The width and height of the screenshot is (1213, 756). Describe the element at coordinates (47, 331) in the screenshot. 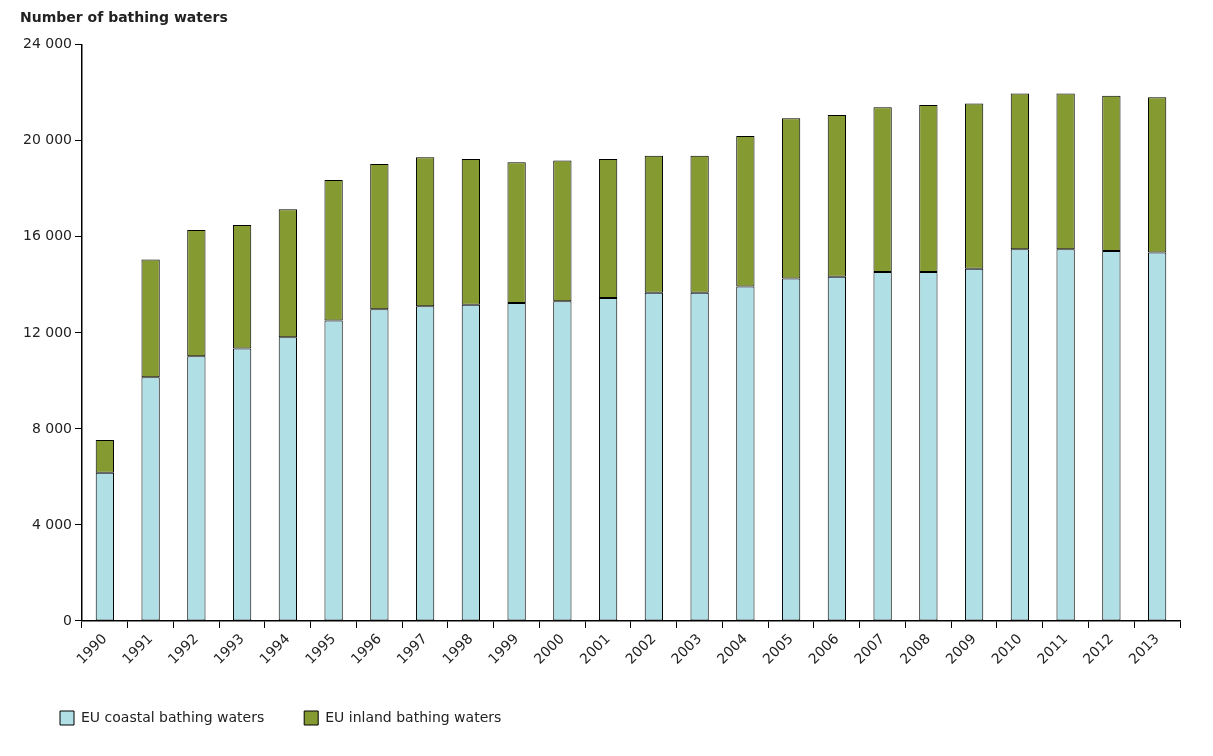

I see `y-tick-label: 12 000` at that location.